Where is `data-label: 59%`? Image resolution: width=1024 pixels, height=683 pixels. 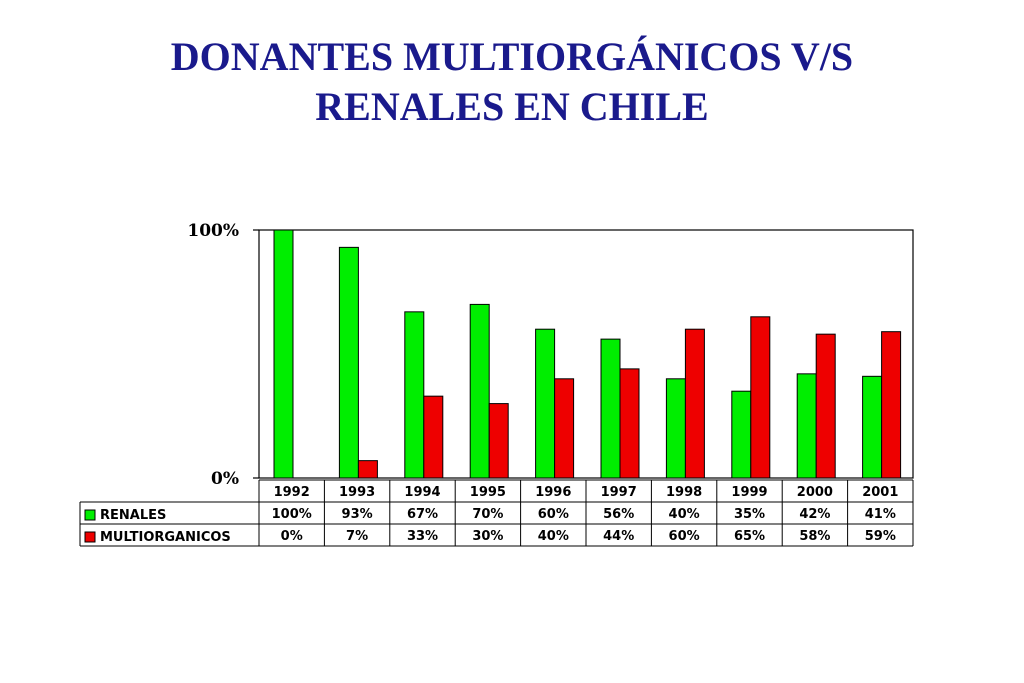 data-label: 59% is located at coordinates (880, 536).